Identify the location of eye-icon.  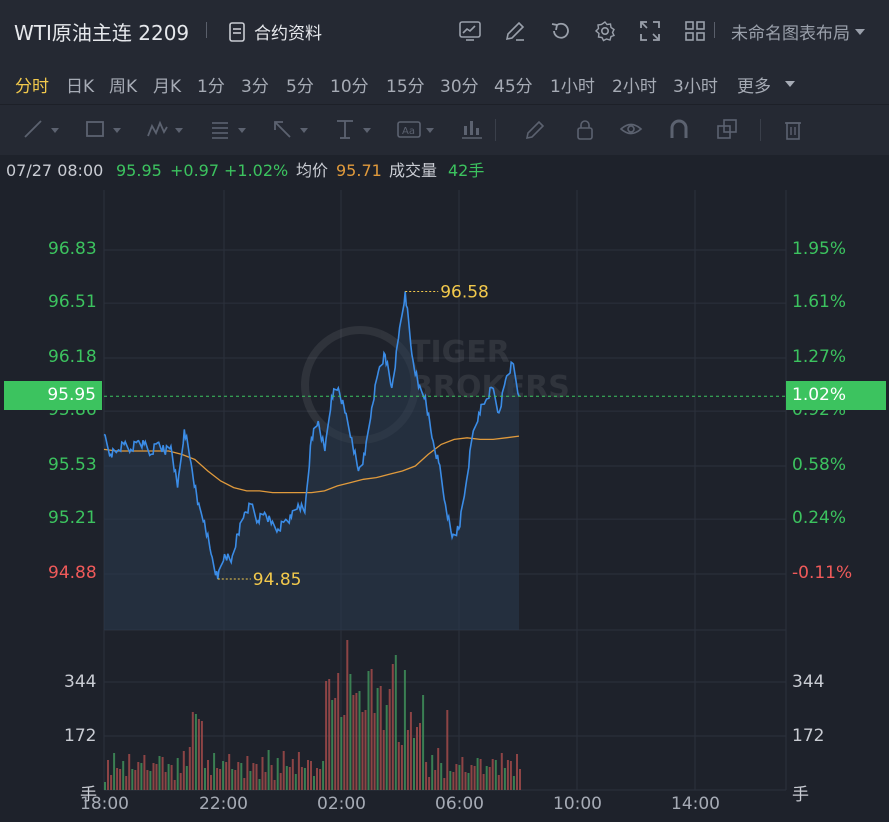
(632, 130).